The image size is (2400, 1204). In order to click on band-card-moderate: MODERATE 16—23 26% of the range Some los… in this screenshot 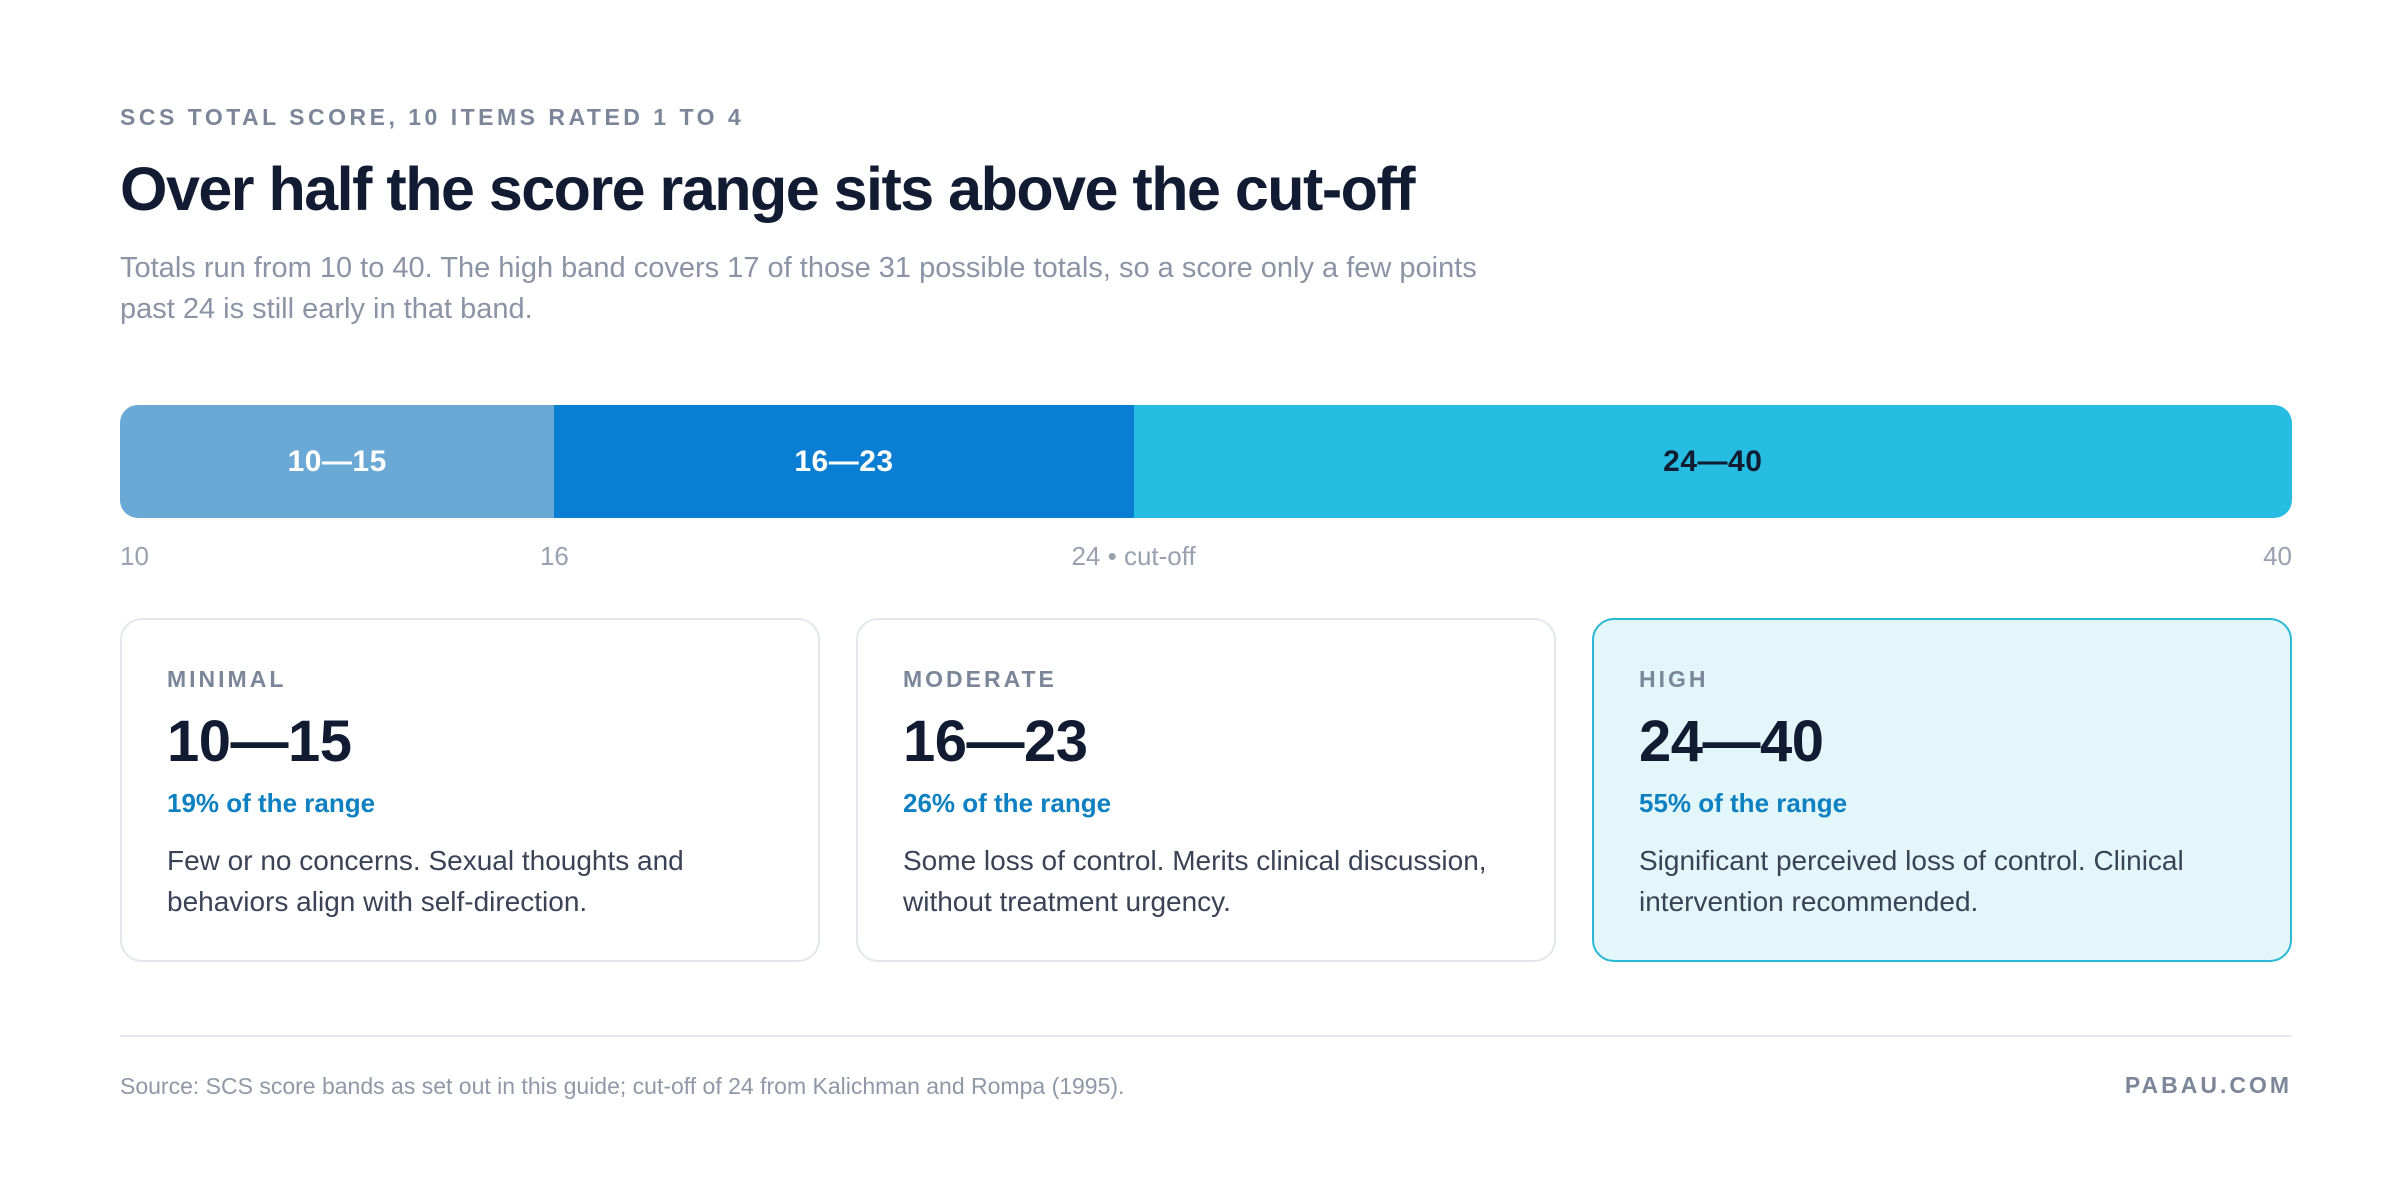, I will do `click(1206, 790)`.